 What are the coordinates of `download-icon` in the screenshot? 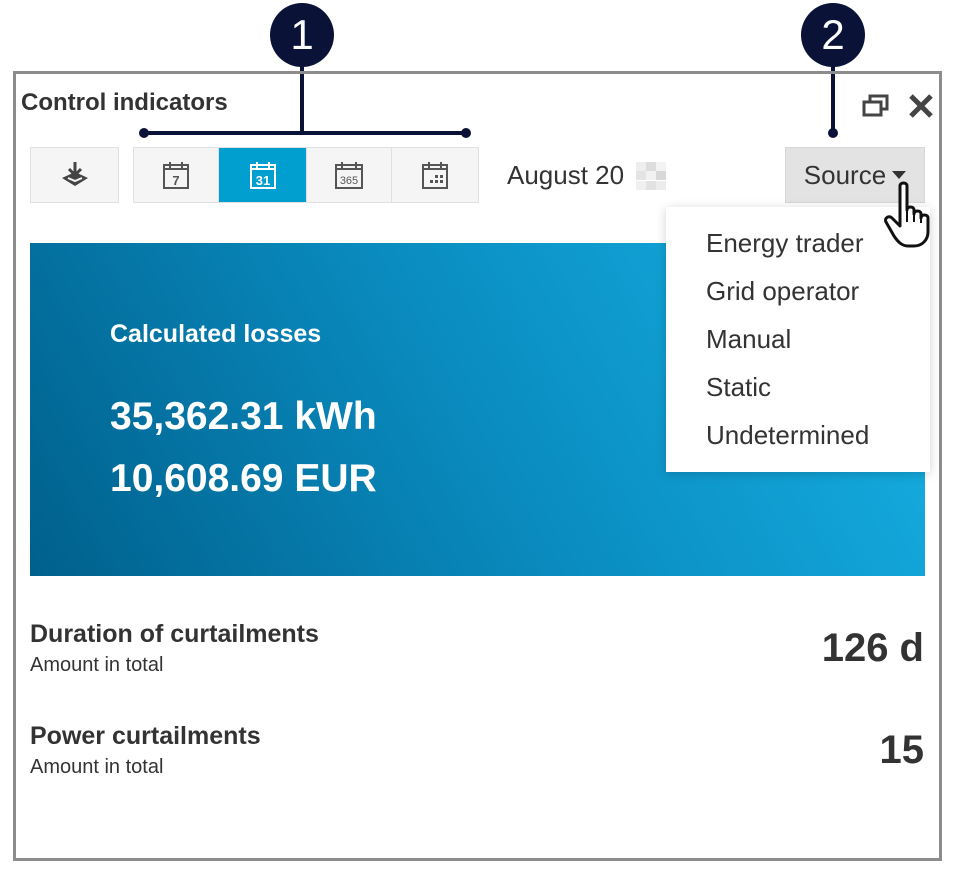 It's located at (74, 174).